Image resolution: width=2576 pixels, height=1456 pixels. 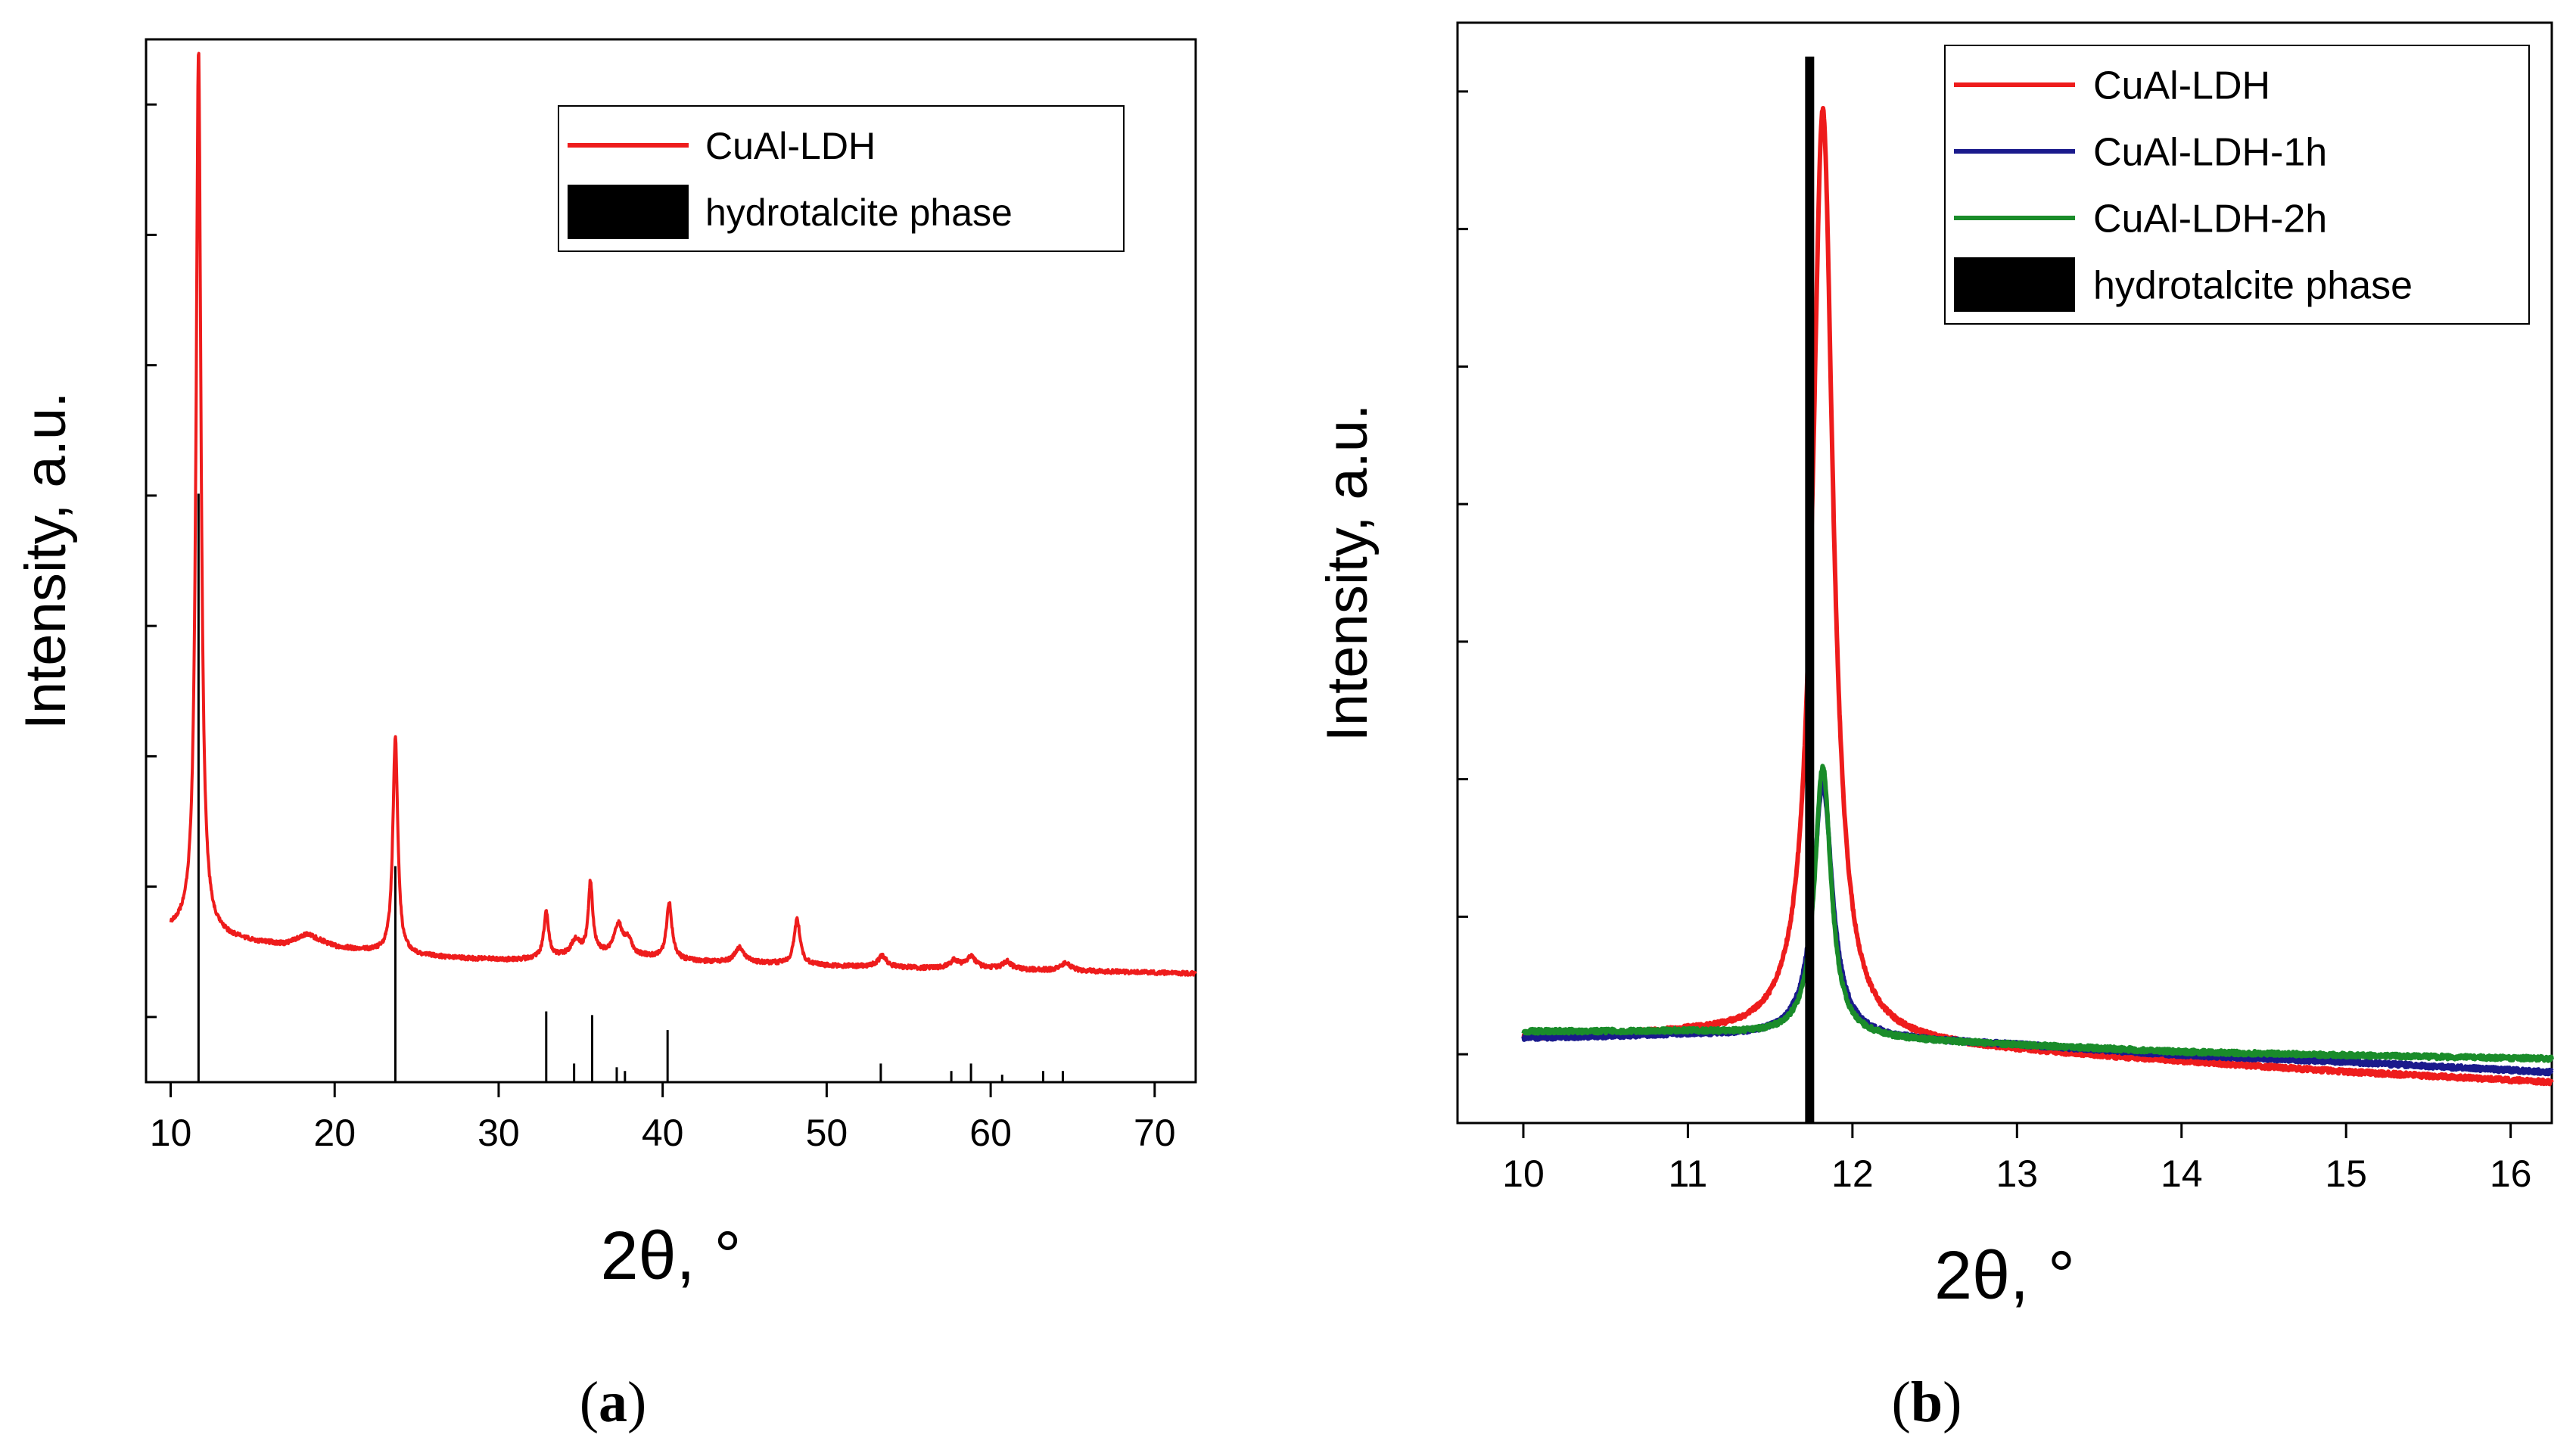 I want to click on x-tick-label: 60, so click(x=990, y=1133).